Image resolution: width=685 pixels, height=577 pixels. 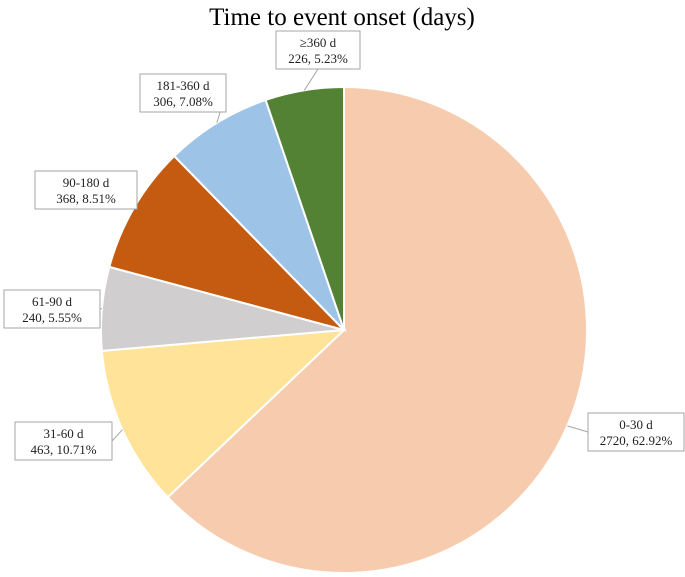 I want to click on label-category-1: 31-60 d, so click(x=63, y=433).